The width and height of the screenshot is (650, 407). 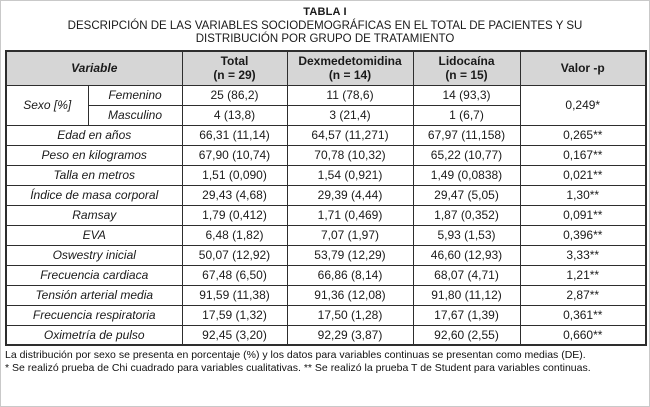 I want to click on cell-lido: 14 (93,3), so click(x=466, y=95).